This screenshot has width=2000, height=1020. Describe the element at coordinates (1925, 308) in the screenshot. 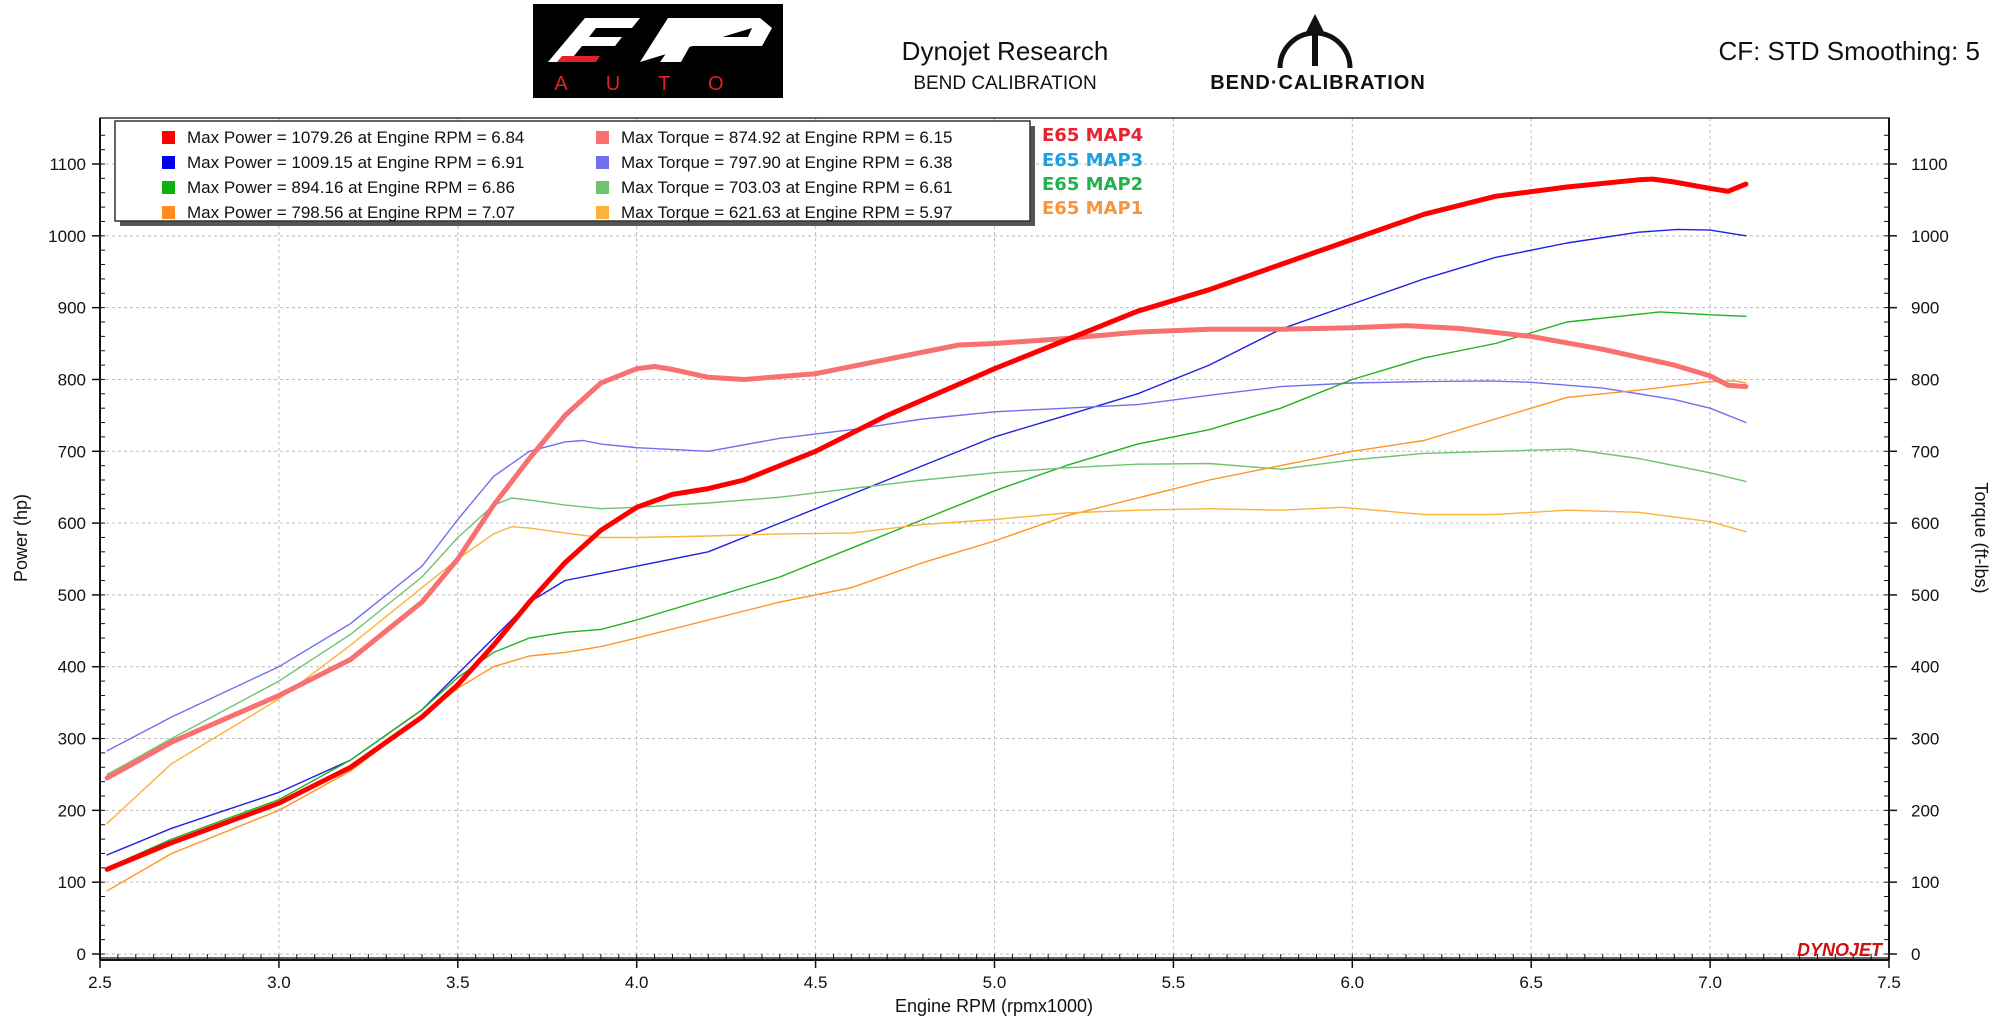

I see `y-tick-label-right: 900` at that location.